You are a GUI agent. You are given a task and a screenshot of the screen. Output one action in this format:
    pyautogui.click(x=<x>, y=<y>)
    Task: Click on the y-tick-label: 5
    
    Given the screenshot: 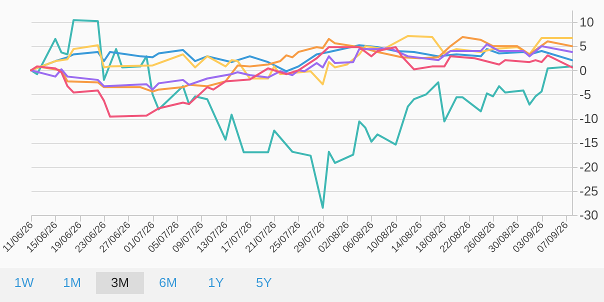 What is the action you would take?
    pyautogui.click(x=583, y=46)
    